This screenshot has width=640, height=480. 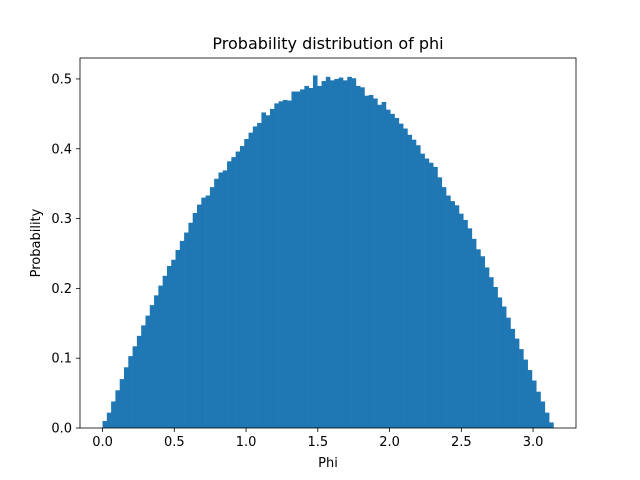 What do you see at coordinates (61, 429) in the screenshot?
I see `y-tick-label: 0.0` at bounding box center [61, 429].